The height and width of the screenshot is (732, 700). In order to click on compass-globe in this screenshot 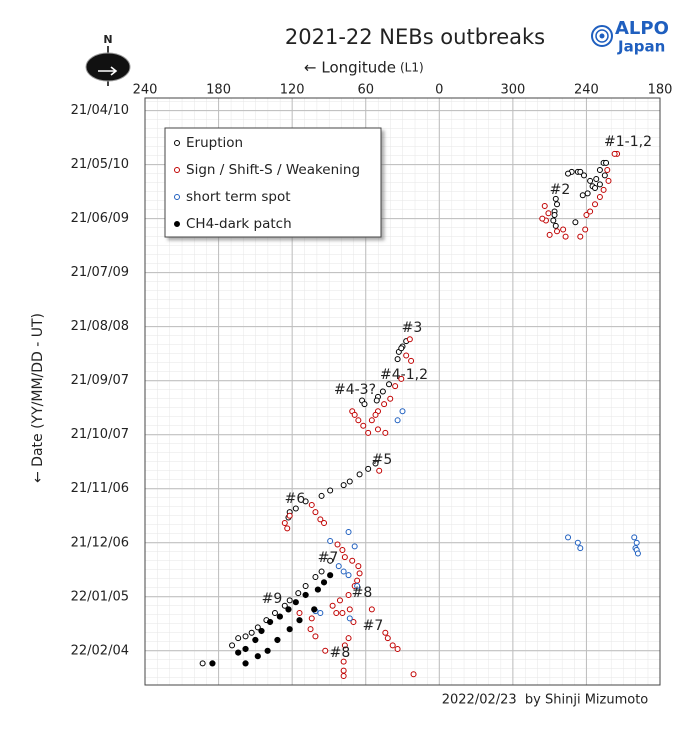, I will do `click(108, 67)`.